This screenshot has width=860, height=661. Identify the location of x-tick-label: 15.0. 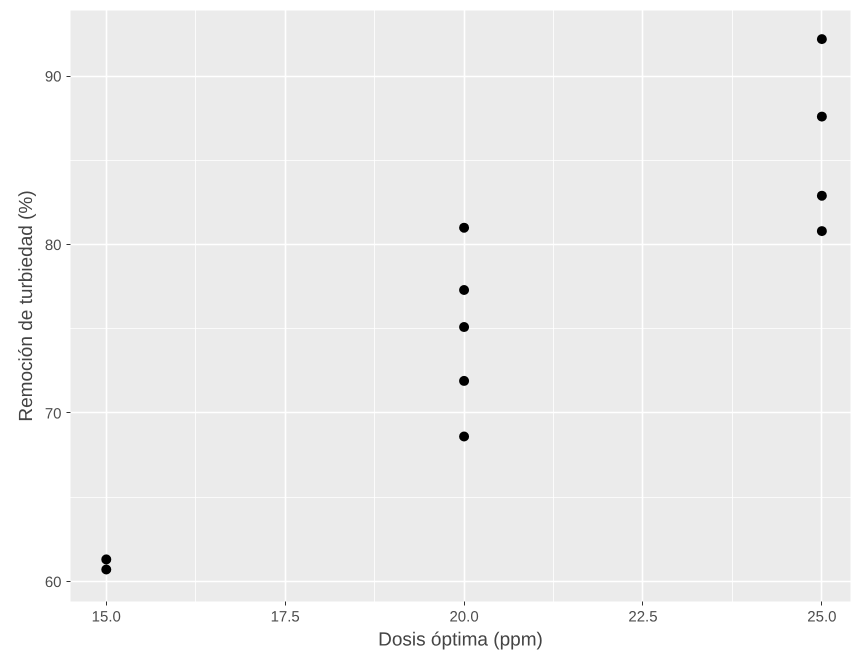
(106, 617).